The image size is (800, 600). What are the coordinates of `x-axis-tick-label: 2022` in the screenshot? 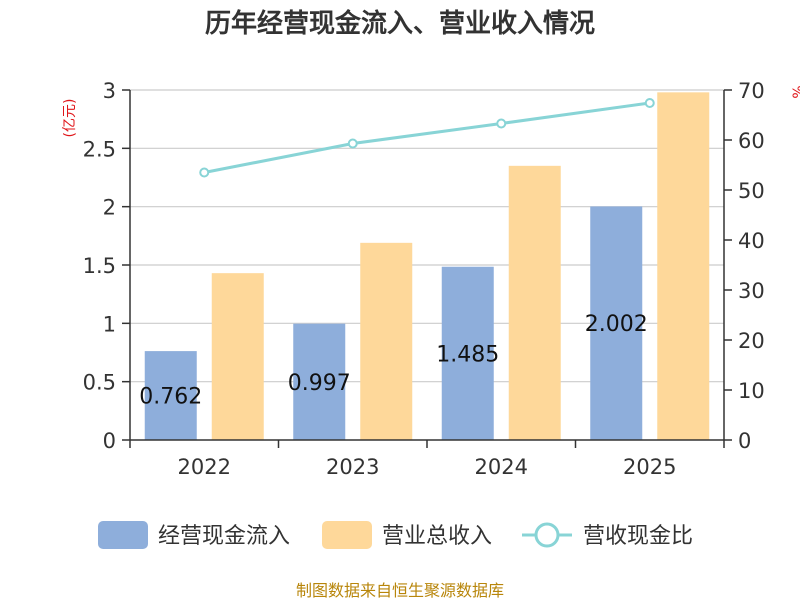 It's located at (204, 467).